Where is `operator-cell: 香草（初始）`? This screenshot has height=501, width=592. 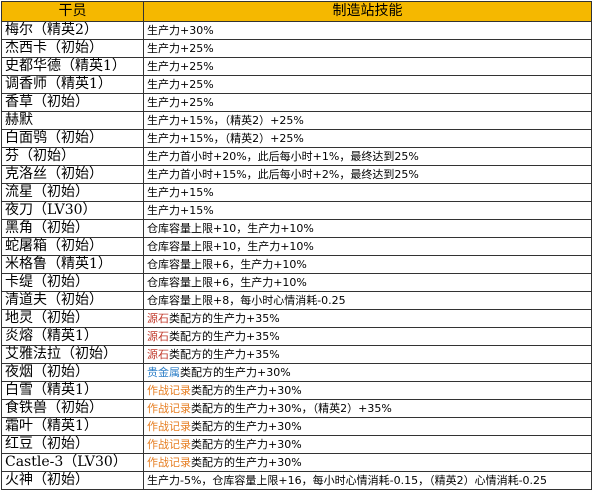 operator-cell: 香草（初始） is located at coordinates (72, 102).